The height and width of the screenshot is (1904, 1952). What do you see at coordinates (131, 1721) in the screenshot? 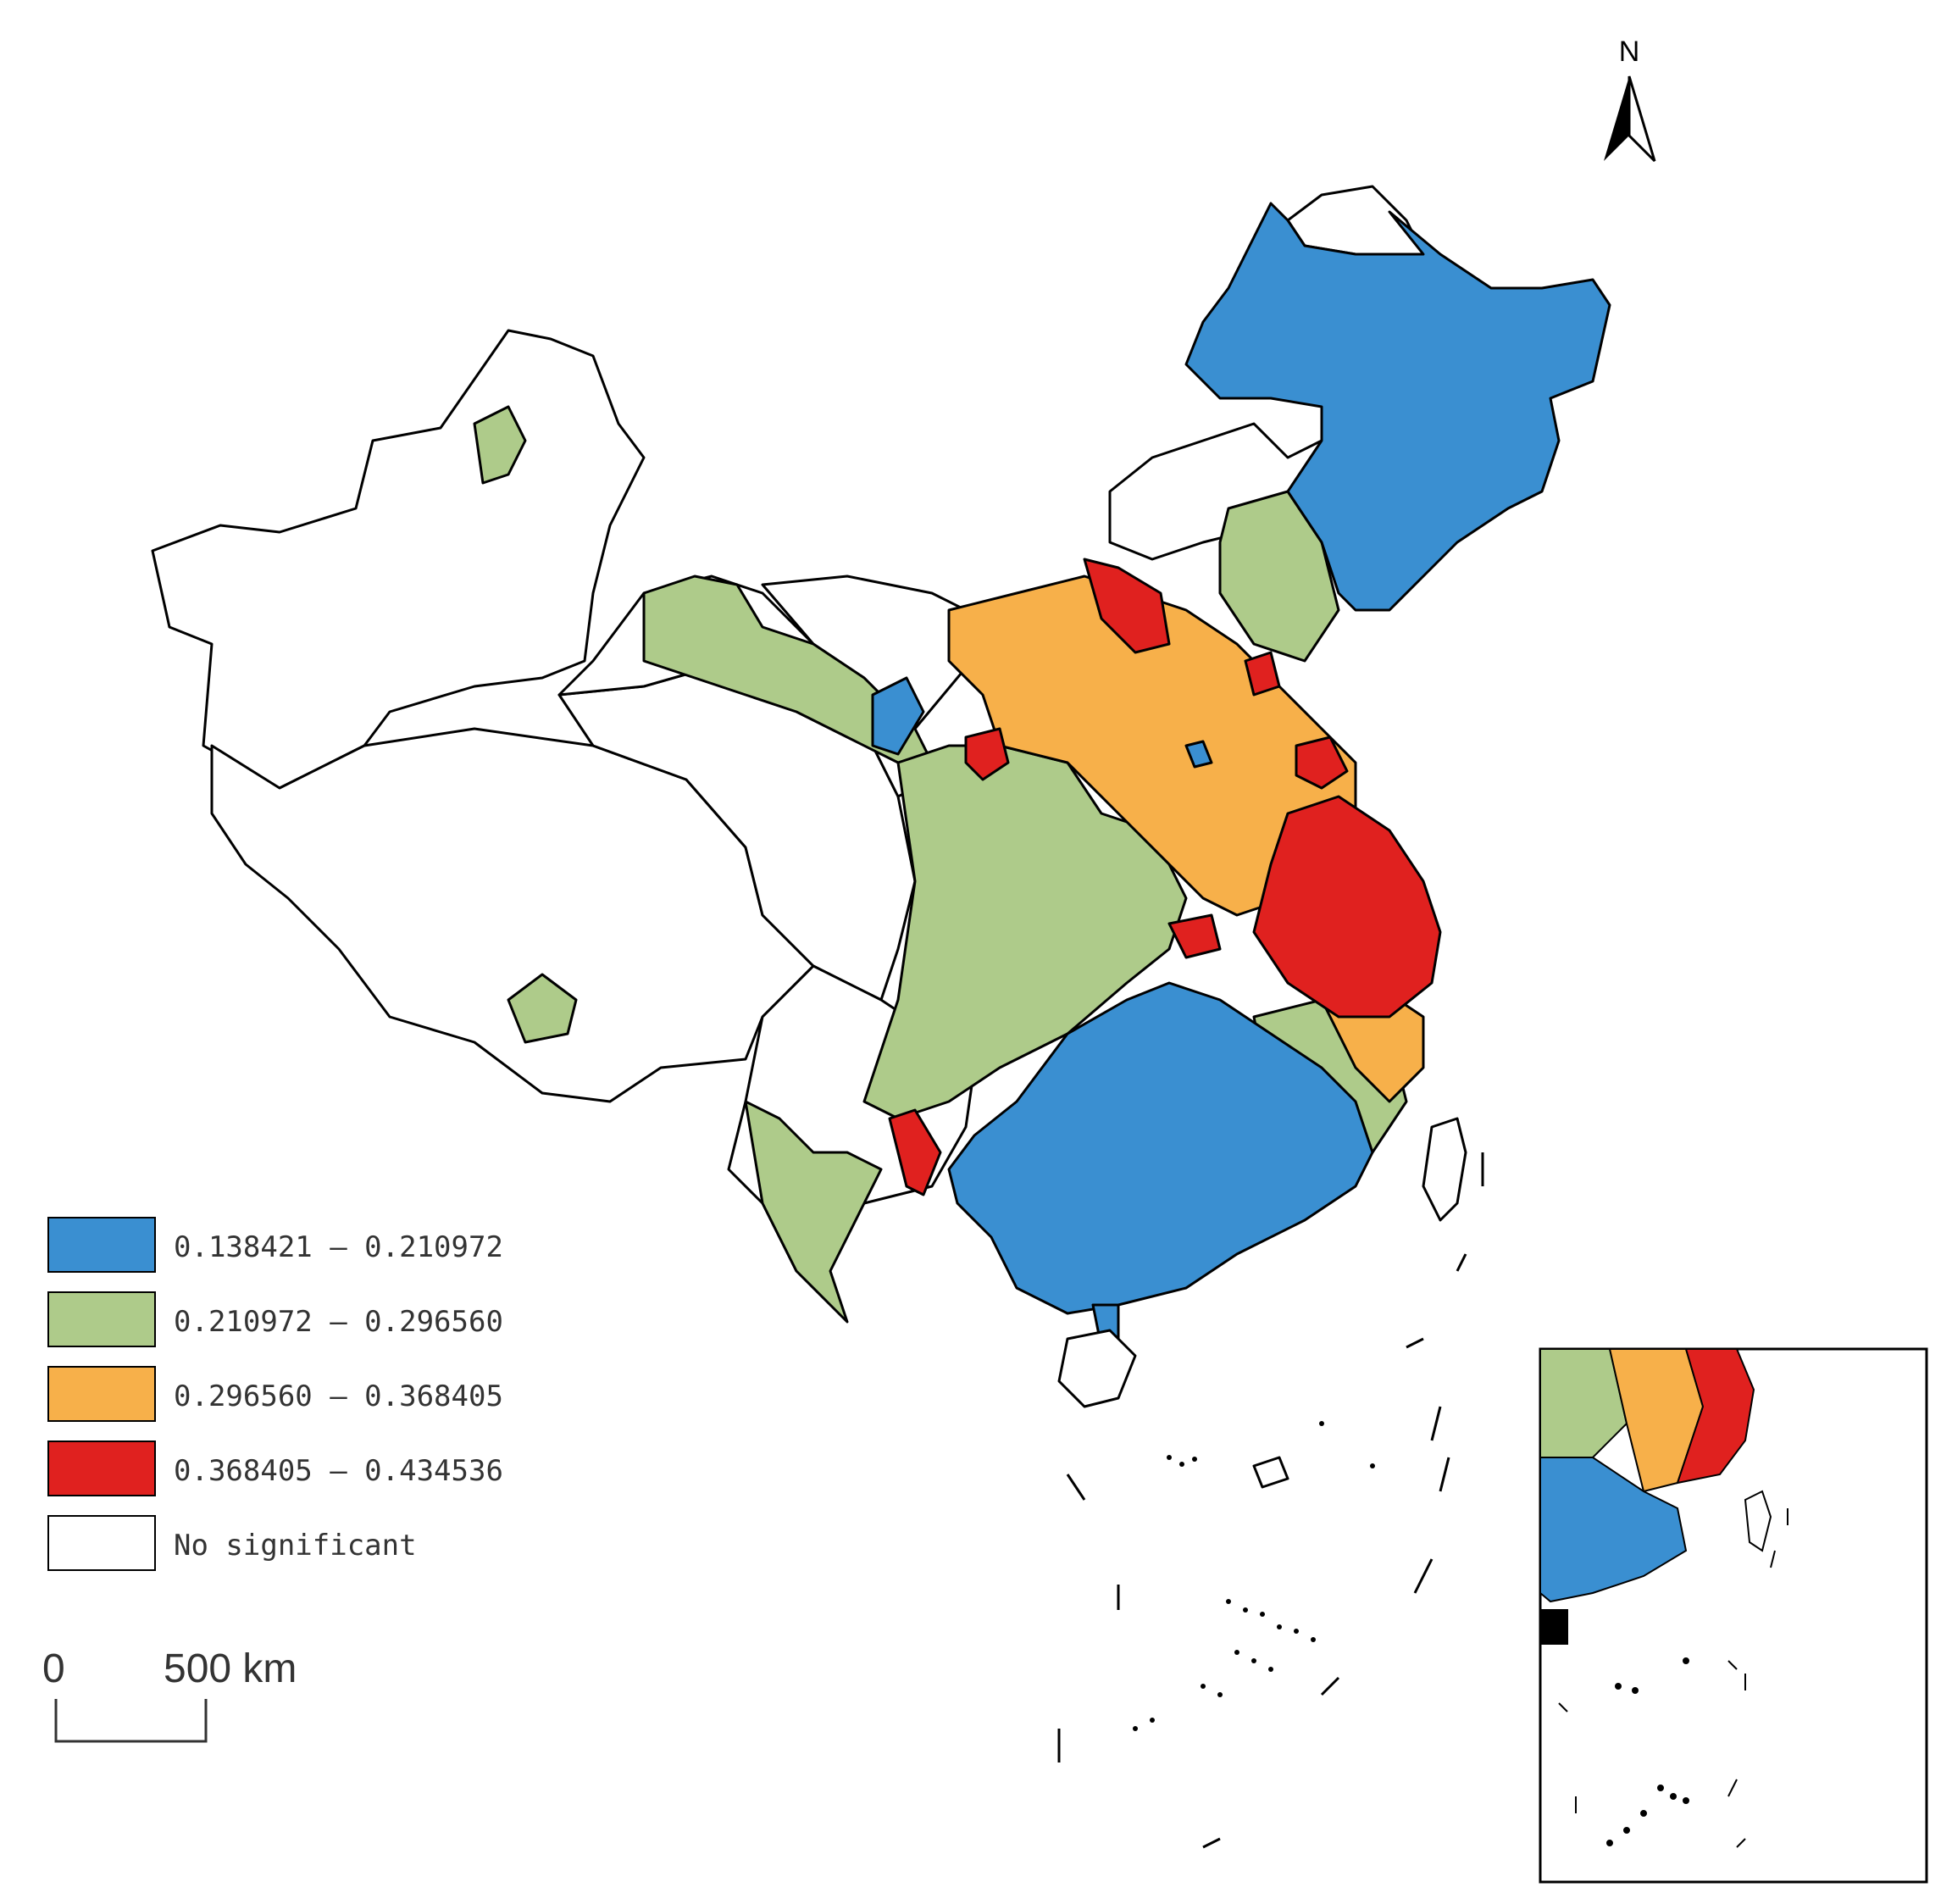
I see `scale-bar-line` at bounding box center [131, 1721].